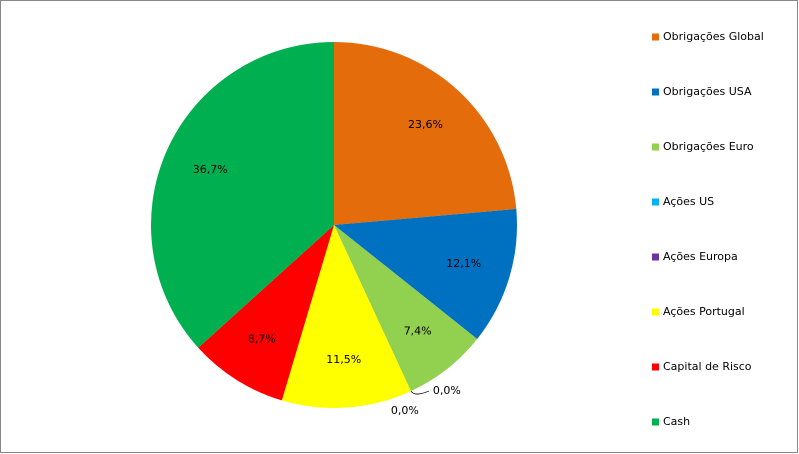 This screenshot has width=799, height=454. What do you see at coordinates (707, 91) in the screenshot?
I see `legend-label: Obrigações USA` at bounding box center [707, 91].